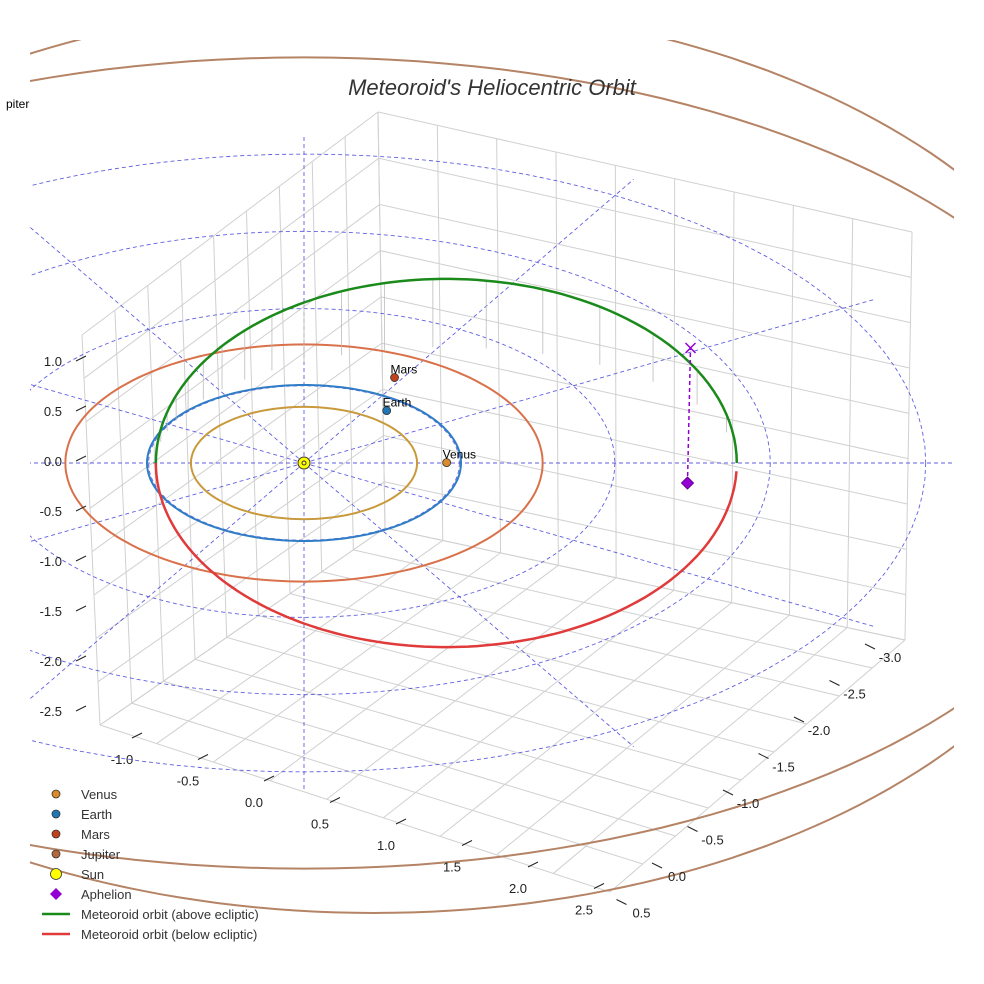 The width and height of the screenshot is (984, 984). What do you see at coordinates (101, 854) in the screenshot?
I see `legend-label: Jupiter` at bounding box center [101, 854].